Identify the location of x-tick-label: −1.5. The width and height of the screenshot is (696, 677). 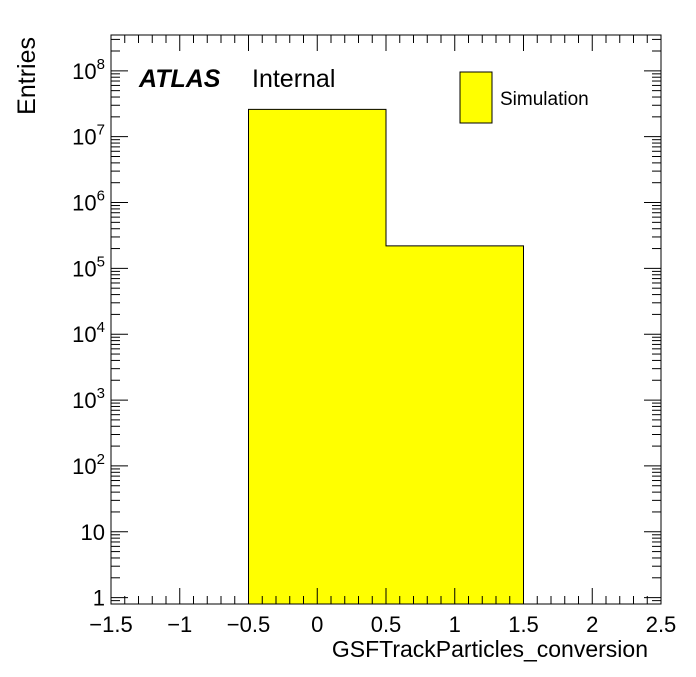
(110, 624).